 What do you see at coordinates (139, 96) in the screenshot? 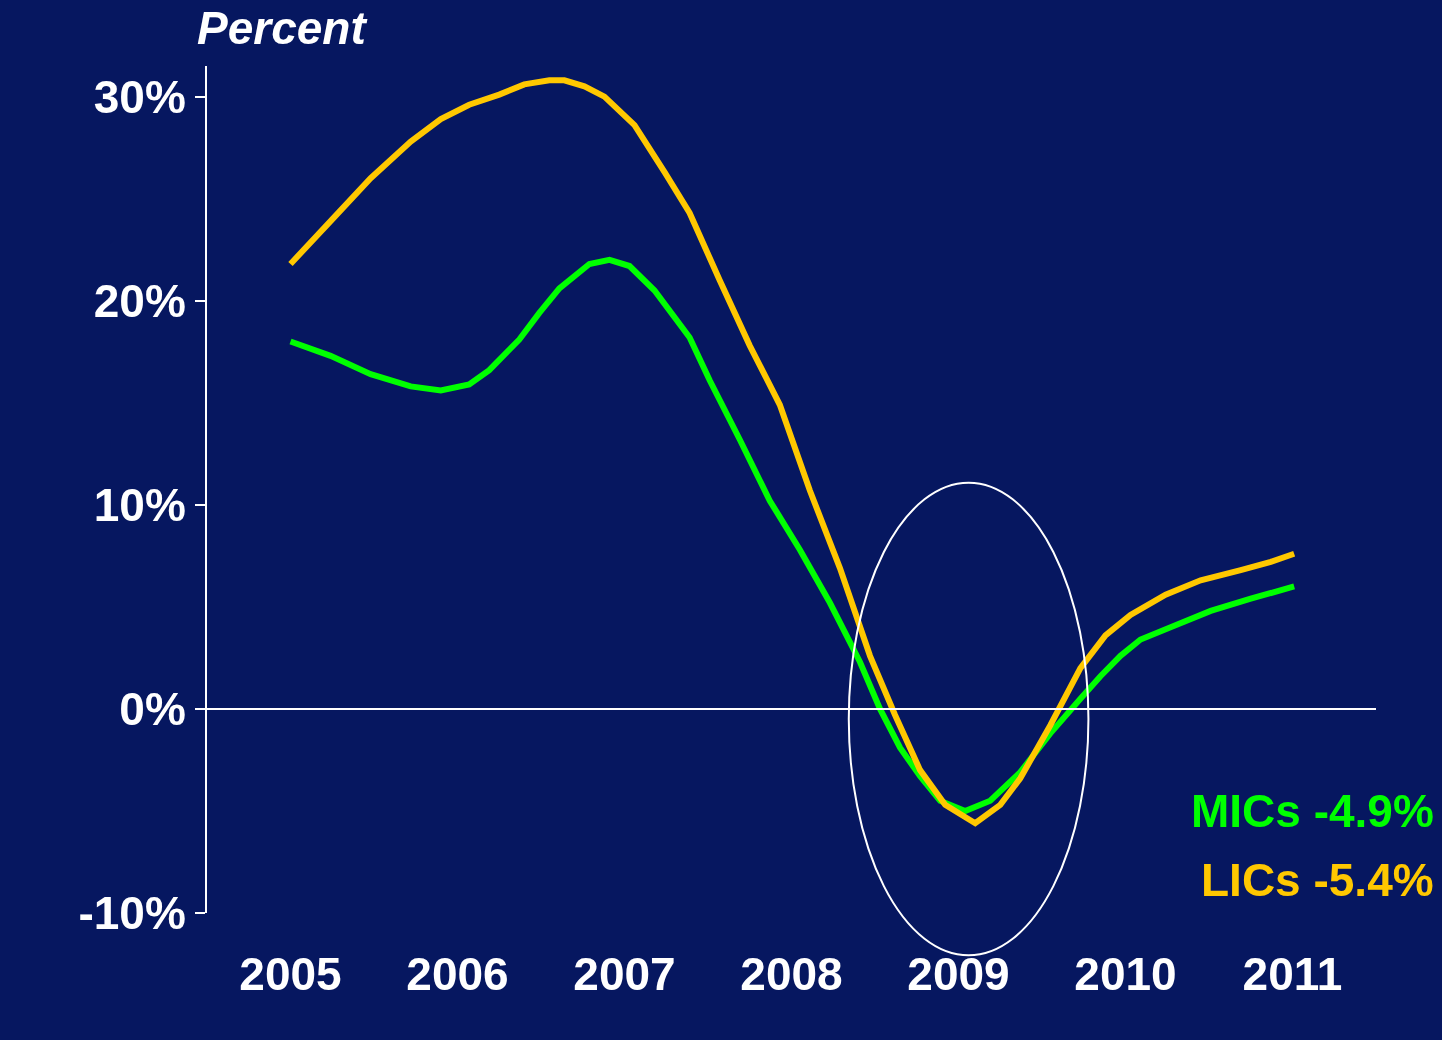
I see `y-tick-label: 30%` at bounding box center [139, 96].